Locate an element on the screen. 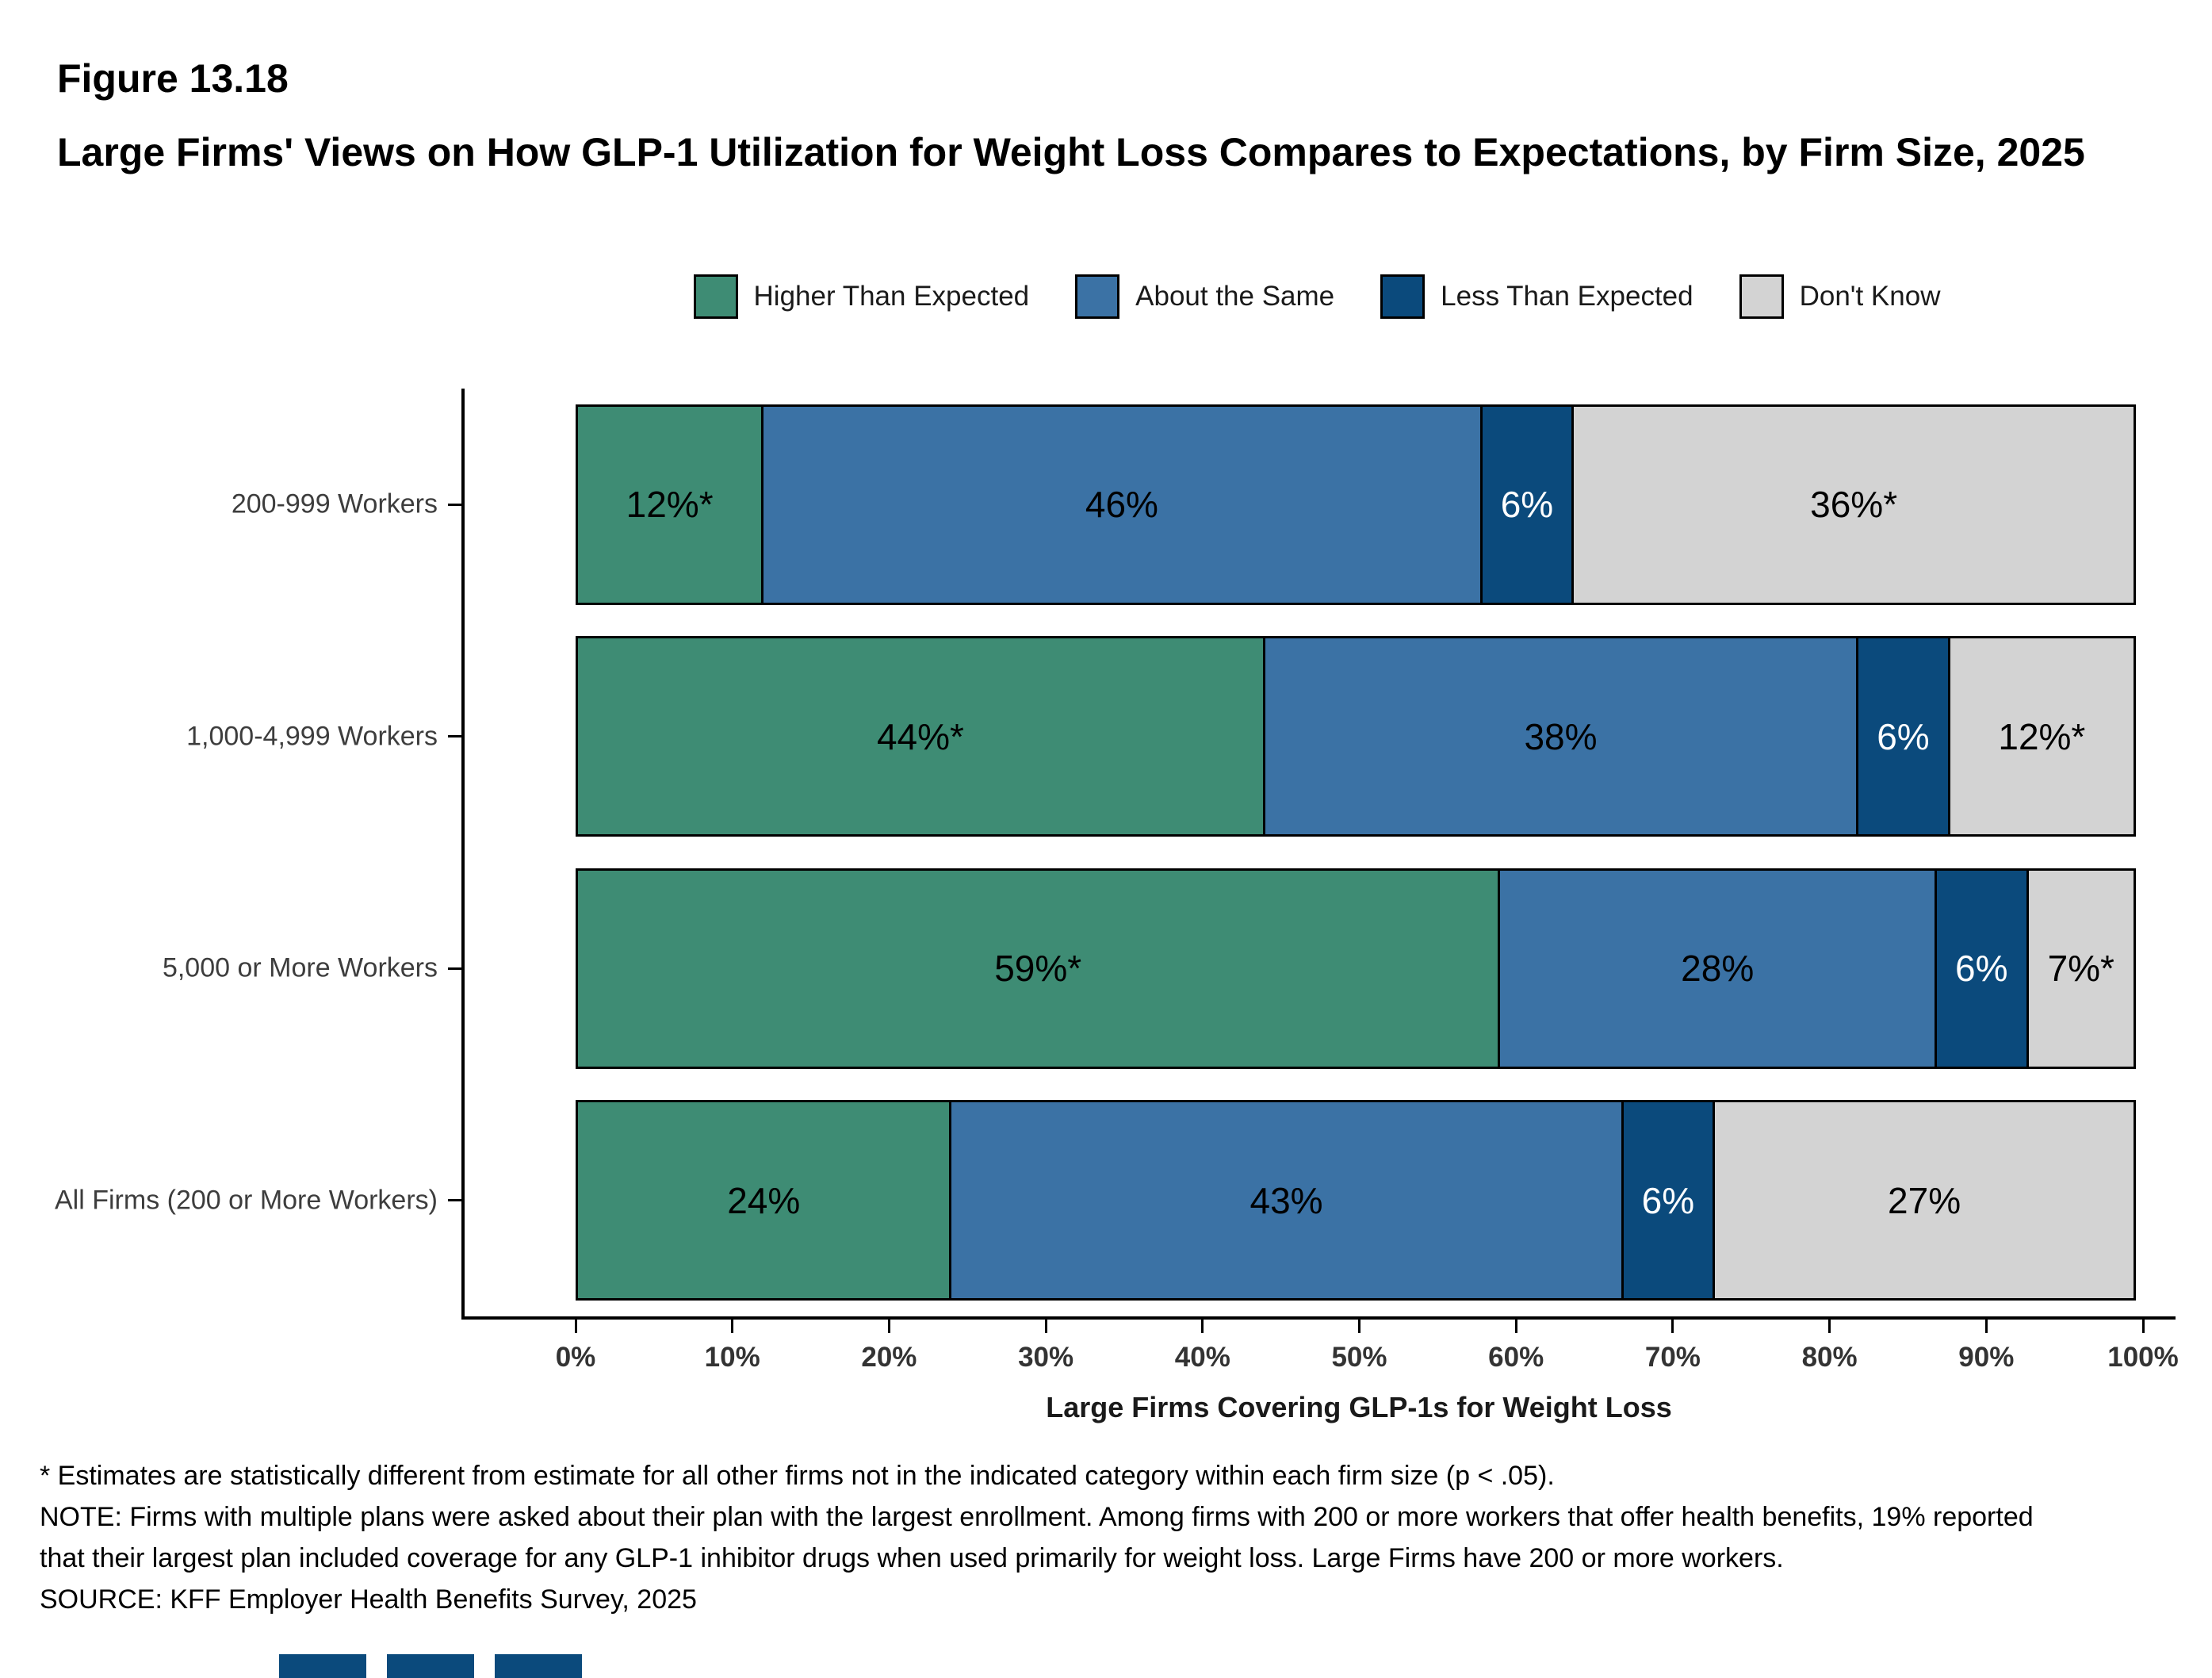 This screenshot has height=1678, width=2212. bar-row: 59%* 28% 6% 7%* is located at coordinates (1359, 968).